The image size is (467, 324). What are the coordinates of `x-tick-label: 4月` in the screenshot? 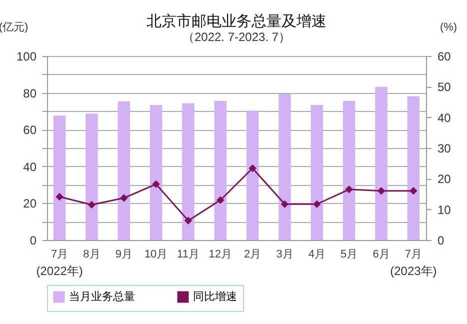 It's located at (317, 254).